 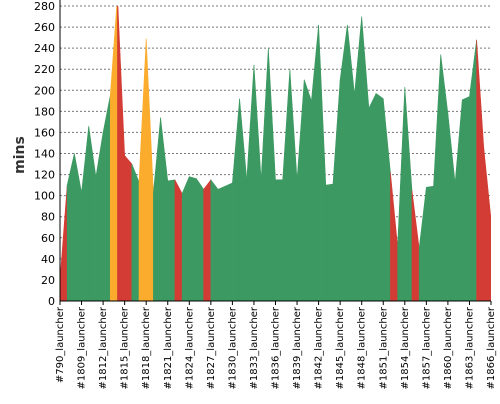 What do you see at coordinates (20, 155) in the screenshot?
I see `y-axis-title: mins` at bounding box center [20, 155].